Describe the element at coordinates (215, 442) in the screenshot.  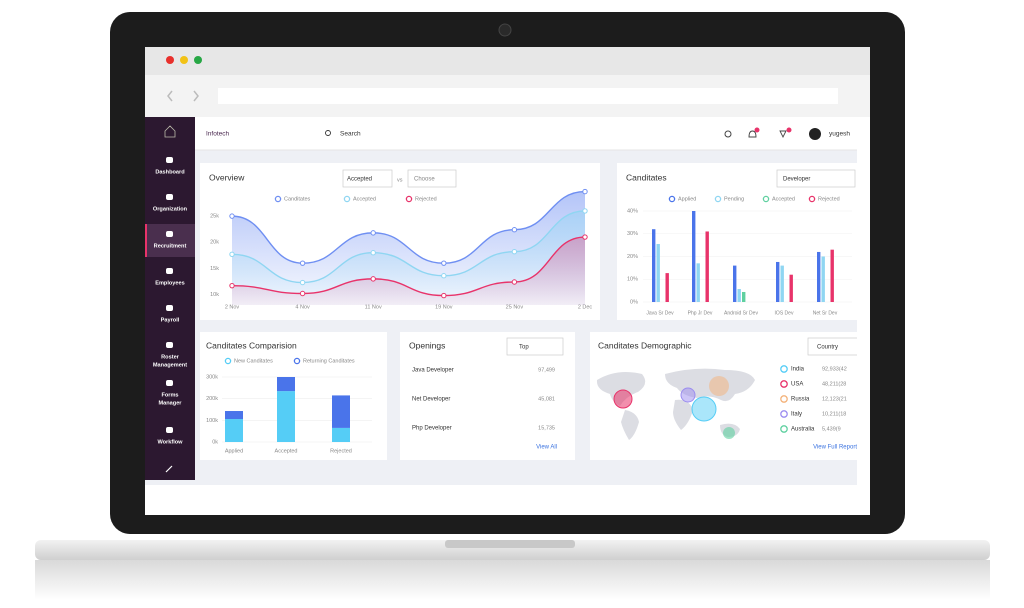
I see `y-tick-label: 0k` at that location.